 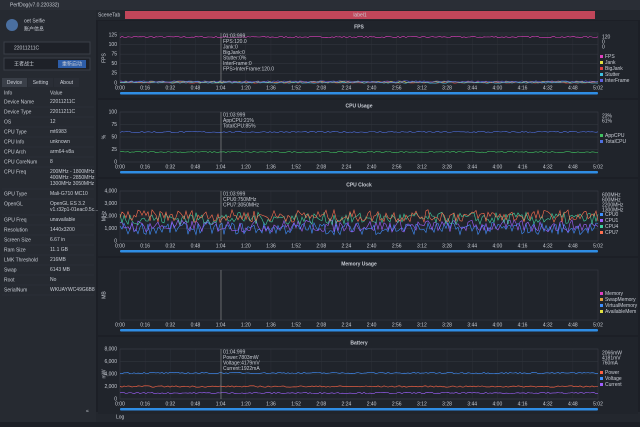 What do you see at coordinates (60, 142) in the screenshot?
I see `info-value: unknown` at bounding box center [60, 142].